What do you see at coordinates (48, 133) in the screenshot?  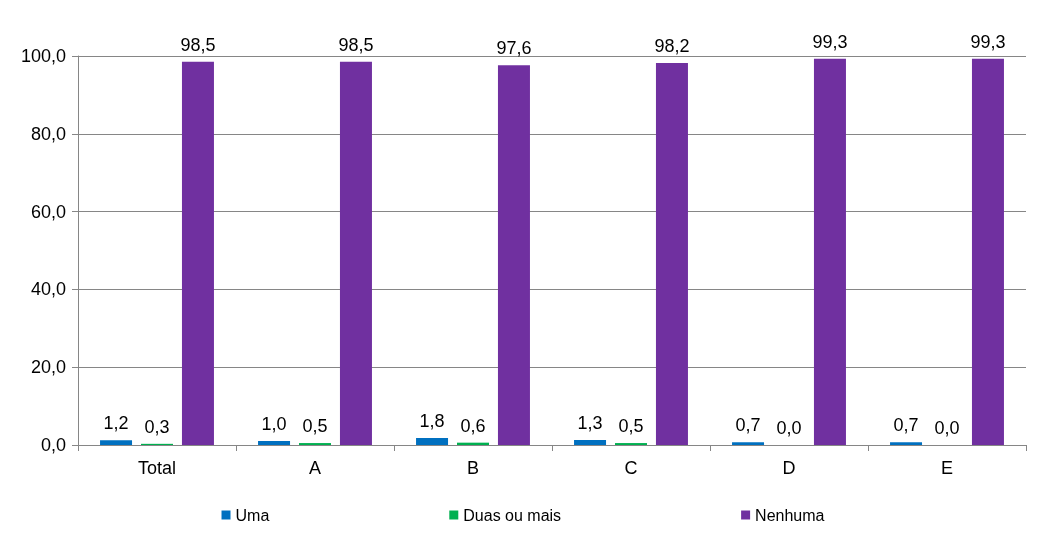 I see `y-tick-label: 80,0` at bounding box center [48, 133].